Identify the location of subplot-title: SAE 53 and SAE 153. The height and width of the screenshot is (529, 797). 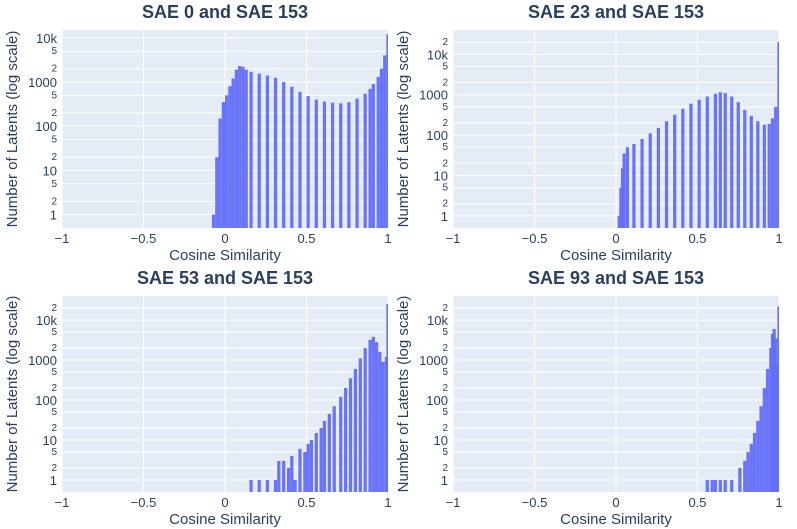
(225, 278).